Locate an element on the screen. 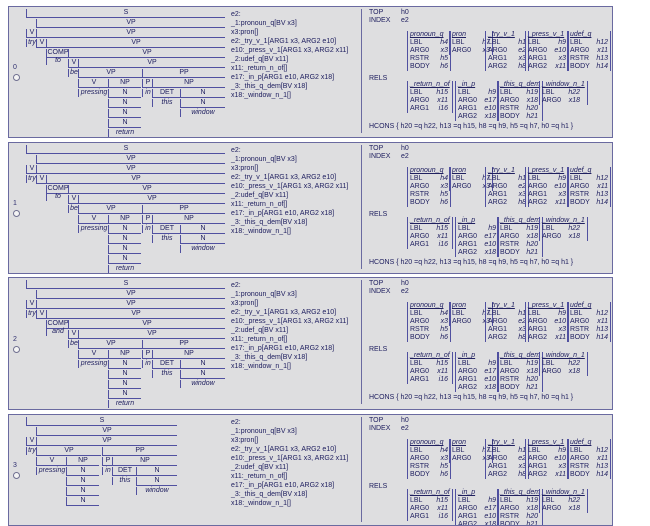  ep-predicate: _this_q_dem is located at coordinates (520, 84).